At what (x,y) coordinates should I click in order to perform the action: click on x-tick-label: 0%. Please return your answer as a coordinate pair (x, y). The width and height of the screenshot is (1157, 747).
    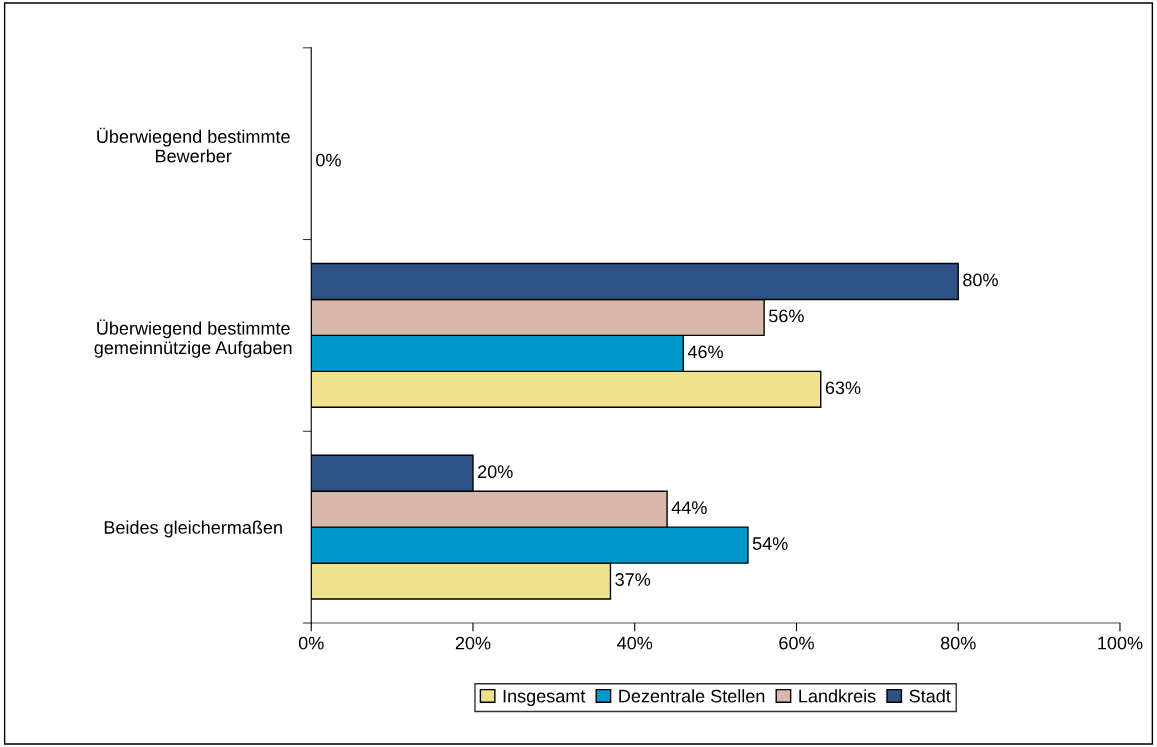
    Looking at the image, I should click on (311, 643).